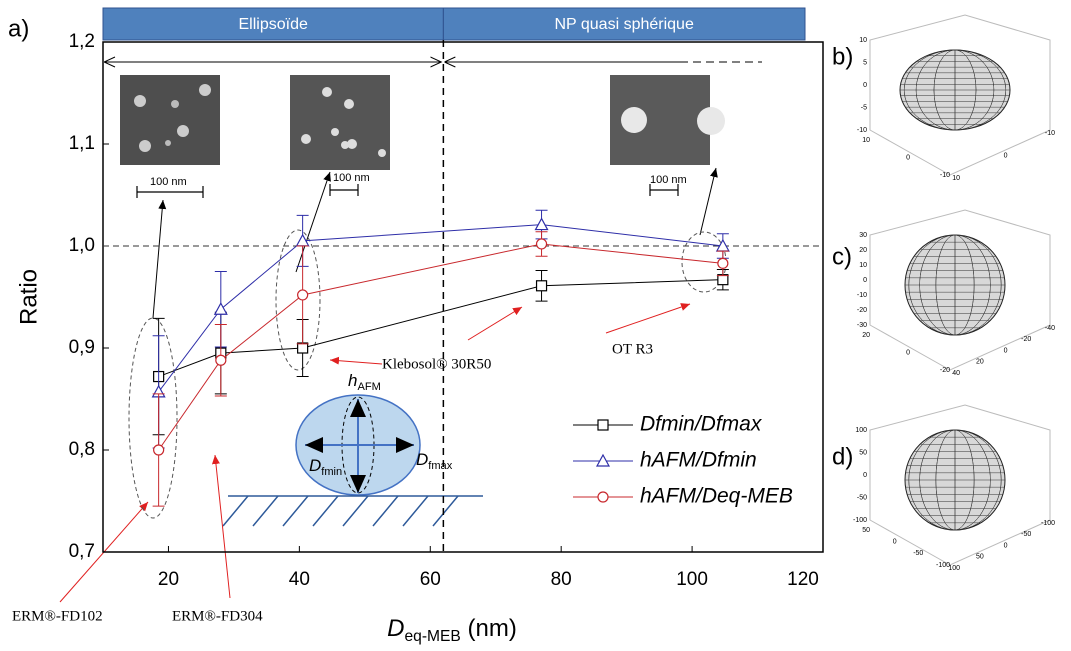 Image resolution: width=1071 pixels, height=651 pixels. Describe the element at coordinates (701, 424) in the screenshot. I see `legend-label: Dfmin/Dfmax` at that location.